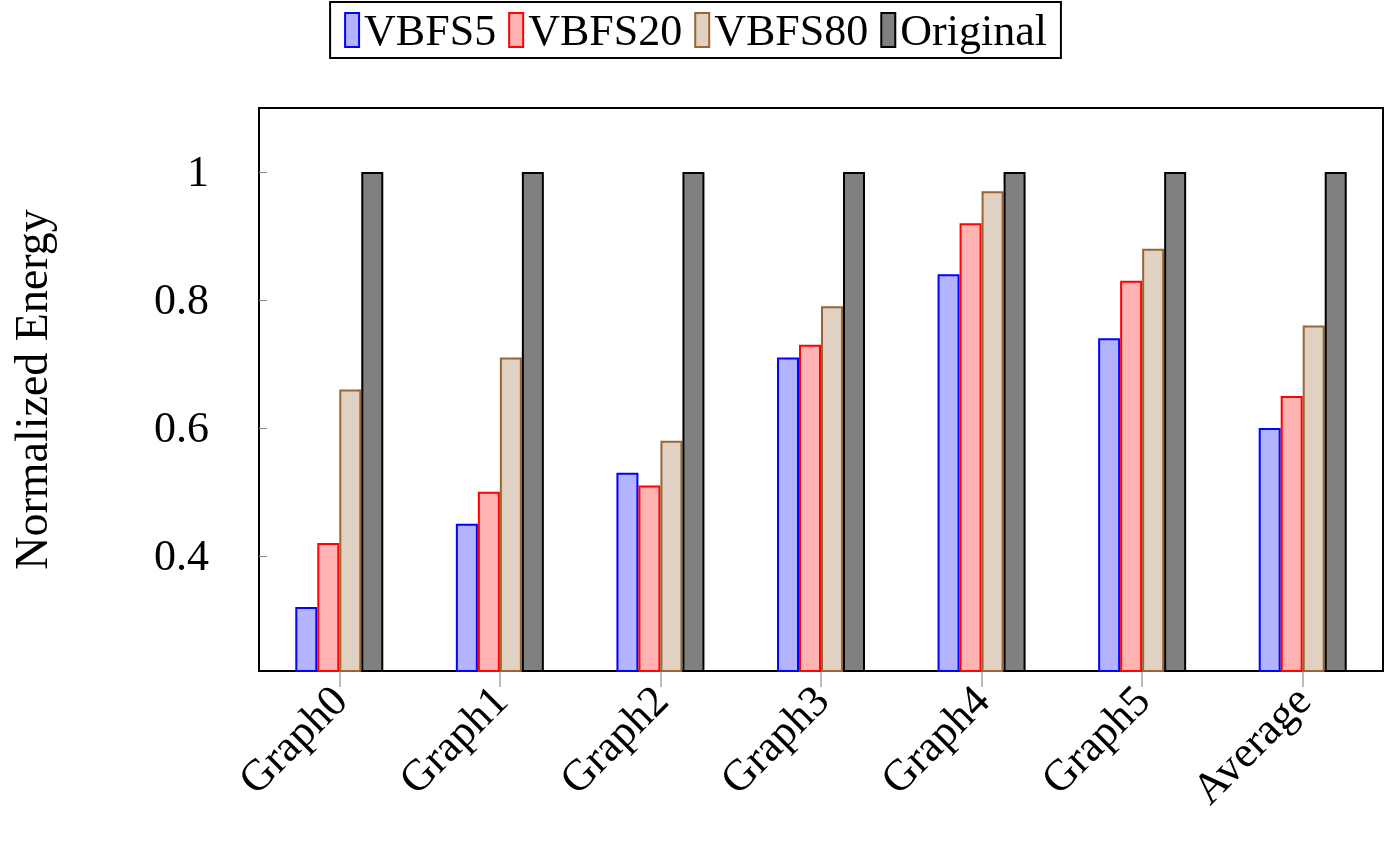  I want to click on legend-label: VBFS5, so click(430, 30).